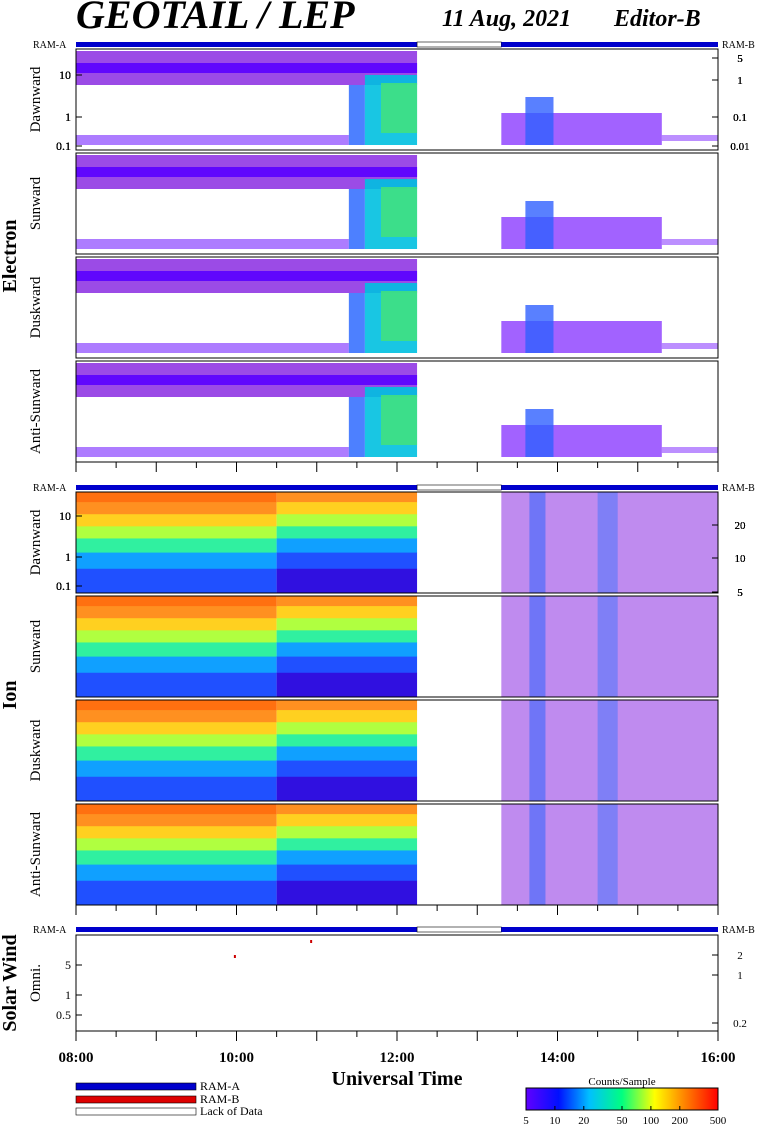 Image resolution: width=762 pixels, height=1128 pixels. What do you see at coordinates (555, 1121) in the screenshot?
I see `colorbar-tick-label: 10` at bounding box center [555, 1121].